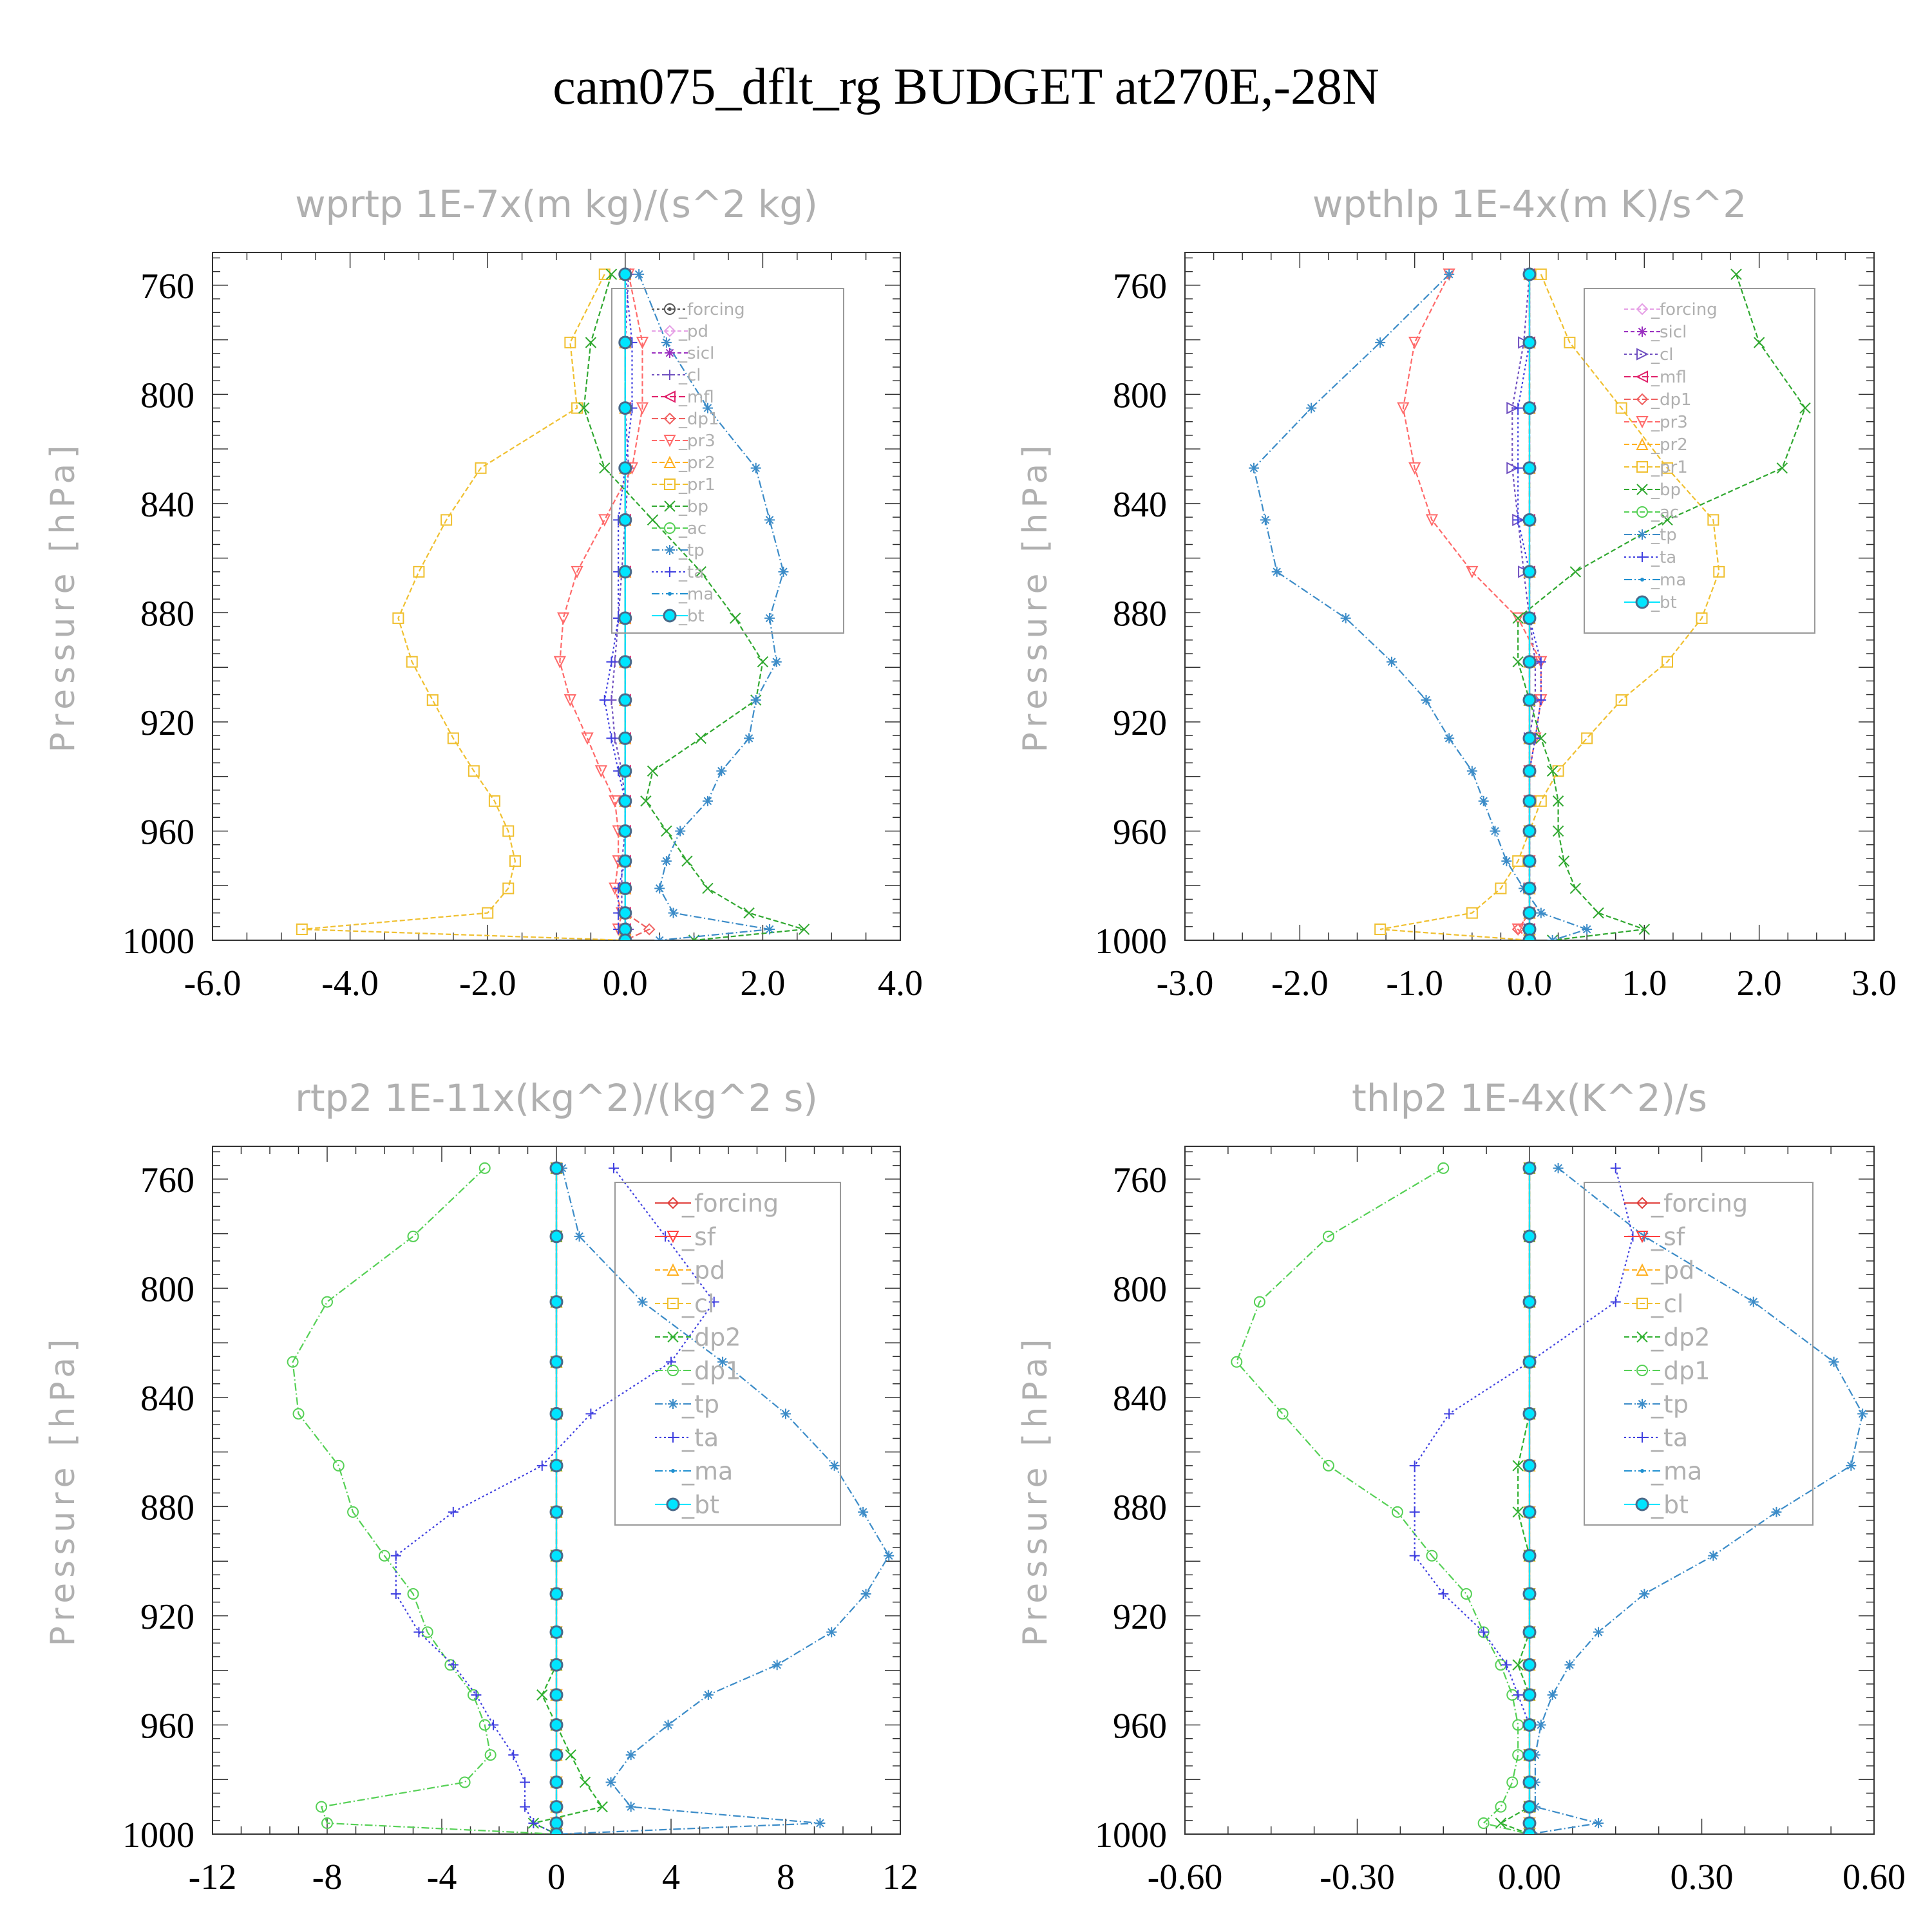 The width and height of the screenshot is (1932, 1932). What do you see at coordinates (699, 1236) in the screenshot?
I see `legend-label: _sf` at bounding box center [699, 1236].